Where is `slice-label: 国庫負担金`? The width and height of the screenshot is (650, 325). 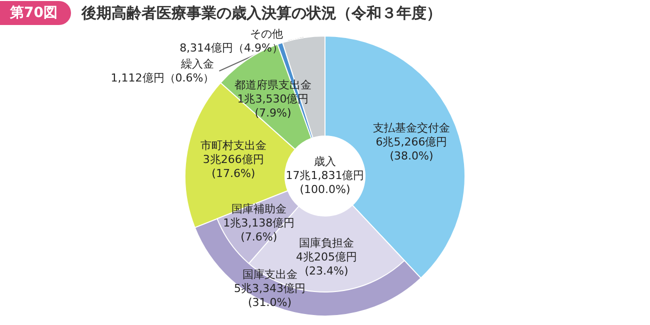
slice-label: 国庫負担金 is located at coordinates (326, 243).